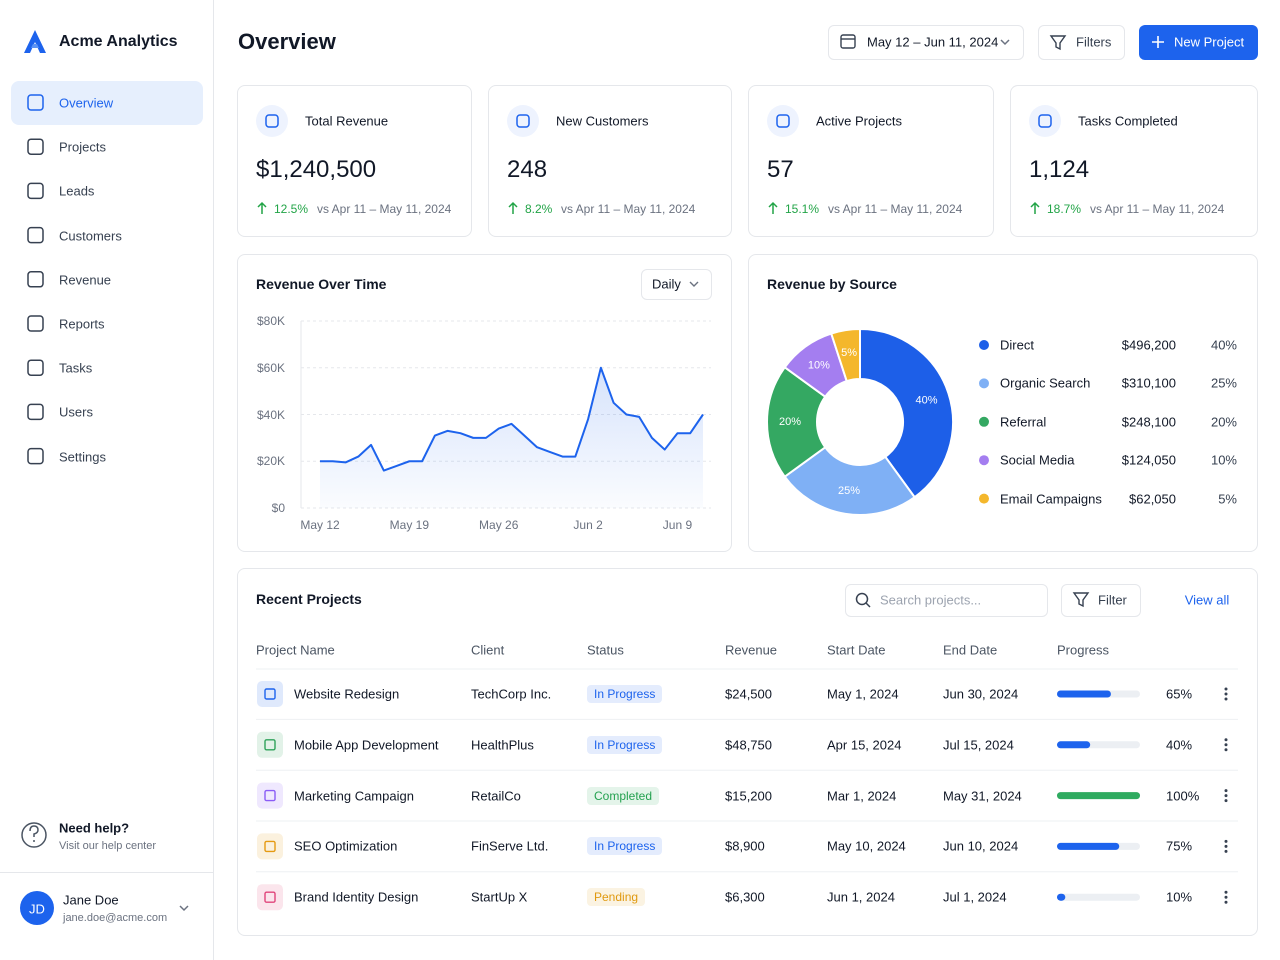 Image resolution: width=1280 pixels, height=960 pixels. I want to click on nav-item: Leads, so click(77, 191).